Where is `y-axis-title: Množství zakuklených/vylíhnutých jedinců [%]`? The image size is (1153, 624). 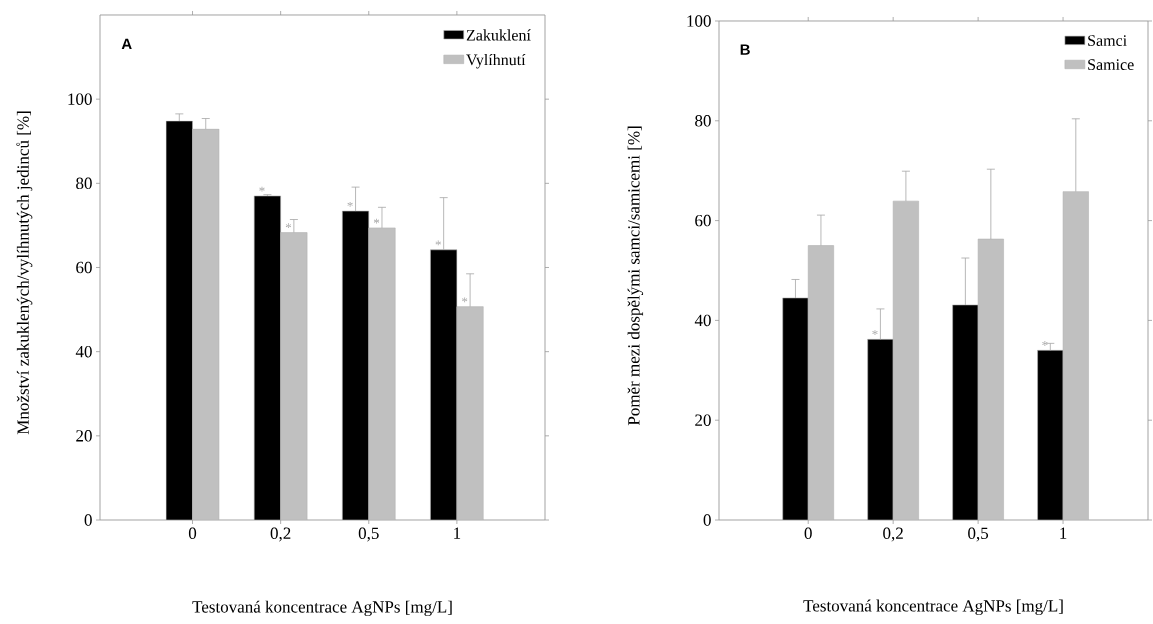 y-axis-title: Množství zakuklených/vylíhnutých jedinců [%] is located at coordinates (24, 273).